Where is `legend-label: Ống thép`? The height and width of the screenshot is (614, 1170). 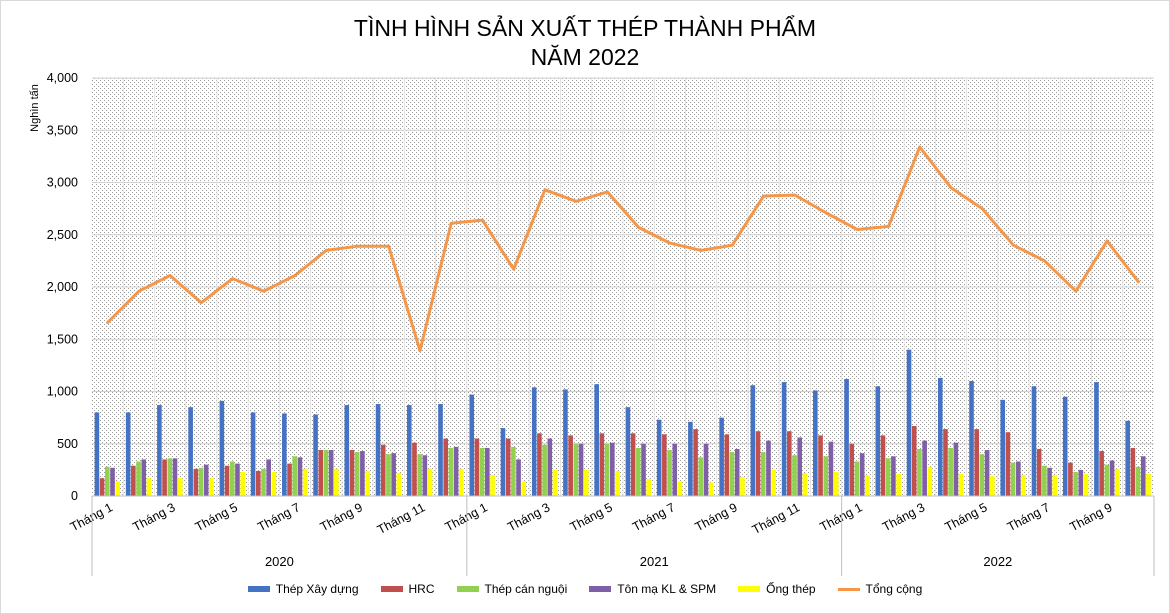
legend-label: Ống thép is located at coordinates (791, 589).